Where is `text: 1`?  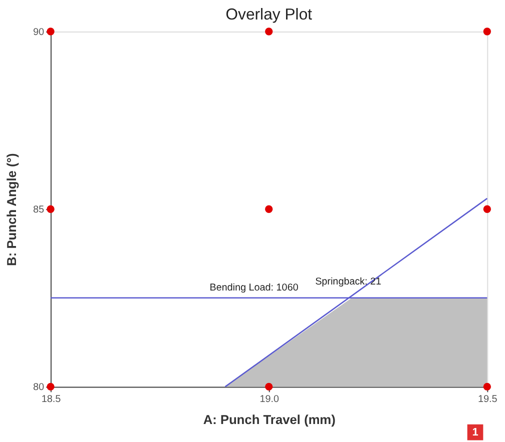 text: 1 is located at coordinates (475, 432).